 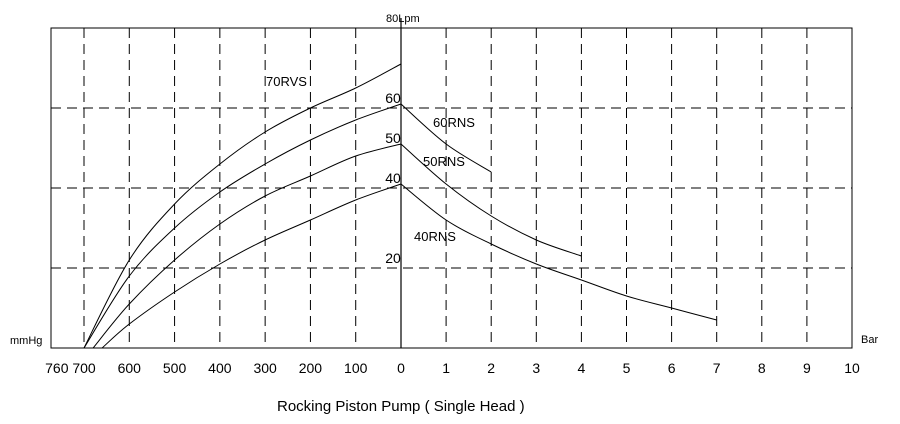 I want to click on pressure-curve-40rns, so click(x=558, y=252).